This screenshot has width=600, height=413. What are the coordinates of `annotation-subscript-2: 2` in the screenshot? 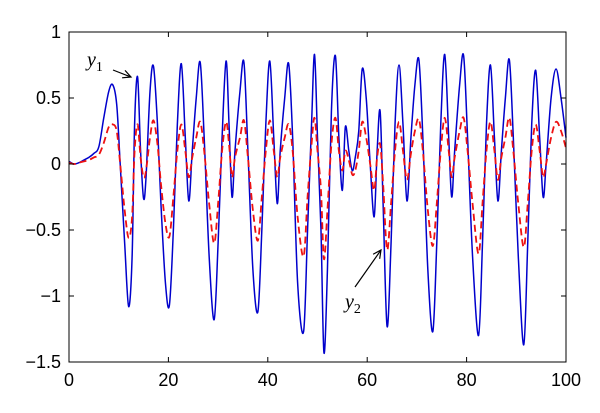 It's located at (357, 309).